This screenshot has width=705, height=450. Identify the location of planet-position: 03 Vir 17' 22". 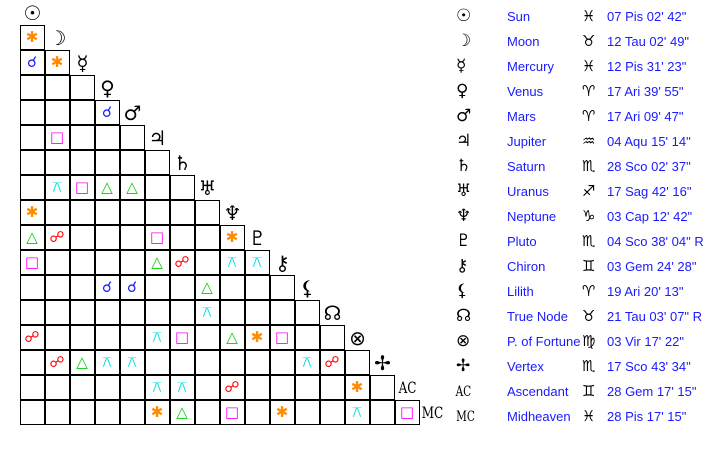
(645, 341).